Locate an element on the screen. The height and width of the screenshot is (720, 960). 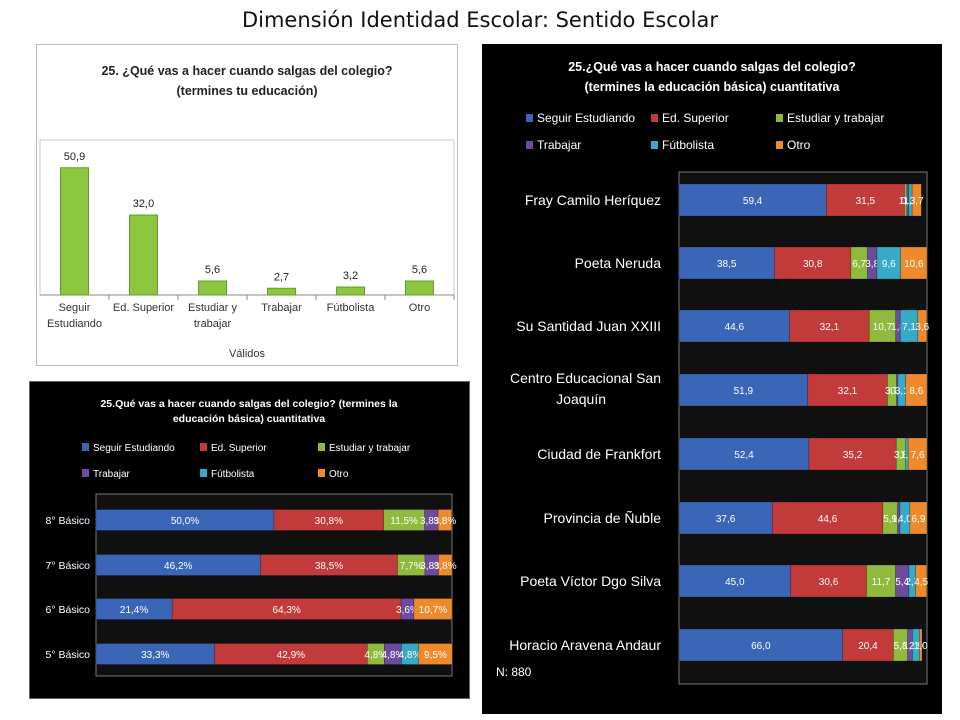
y-tick-label: Su Santidad Juan XXIII is located at coordinates (588, 326).